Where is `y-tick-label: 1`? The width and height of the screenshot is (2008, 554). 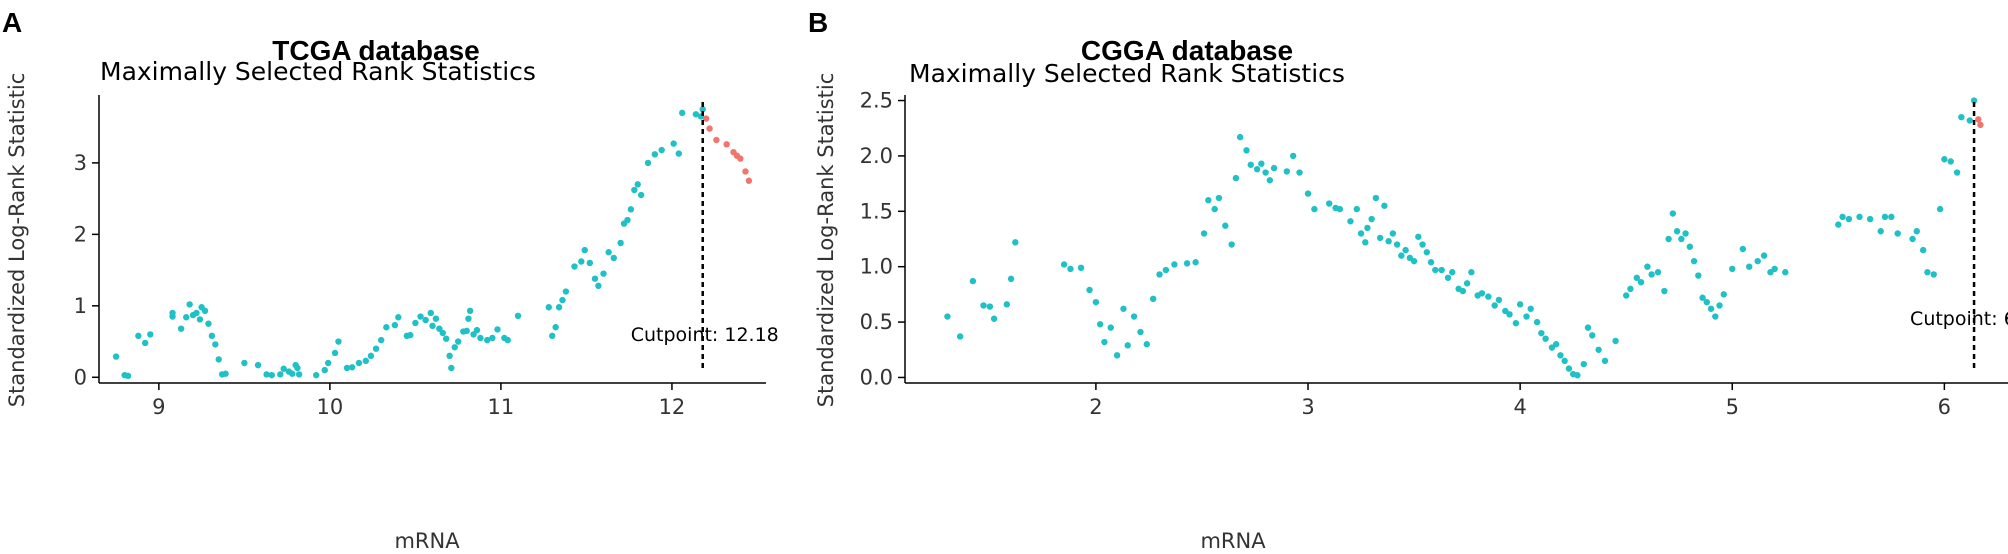
y-tick-label: 1 is located at coordinates (80, 306).